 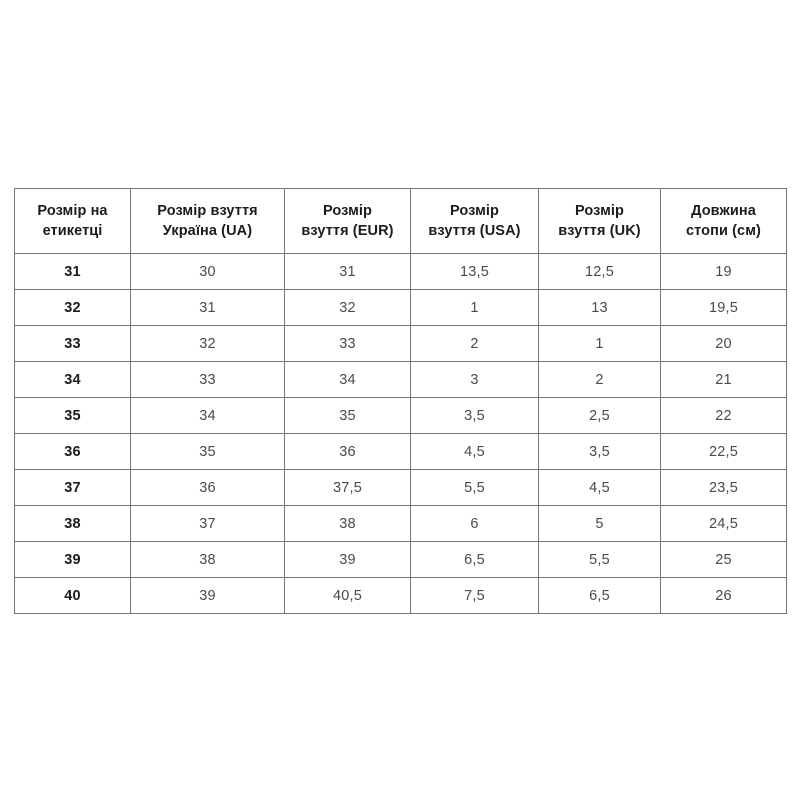 I want to click on cell-eur-size: 35, so click(x=347, y=415).